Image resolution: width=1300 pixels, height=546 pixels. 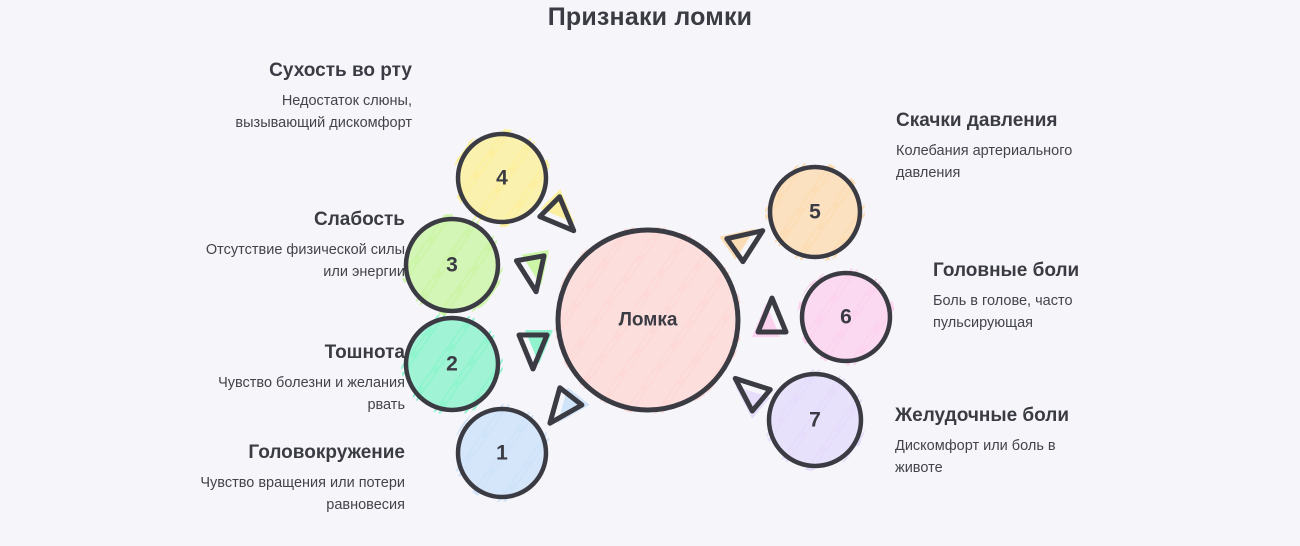 I want to click on node-number-2: 2, so click(x=452, y=364).